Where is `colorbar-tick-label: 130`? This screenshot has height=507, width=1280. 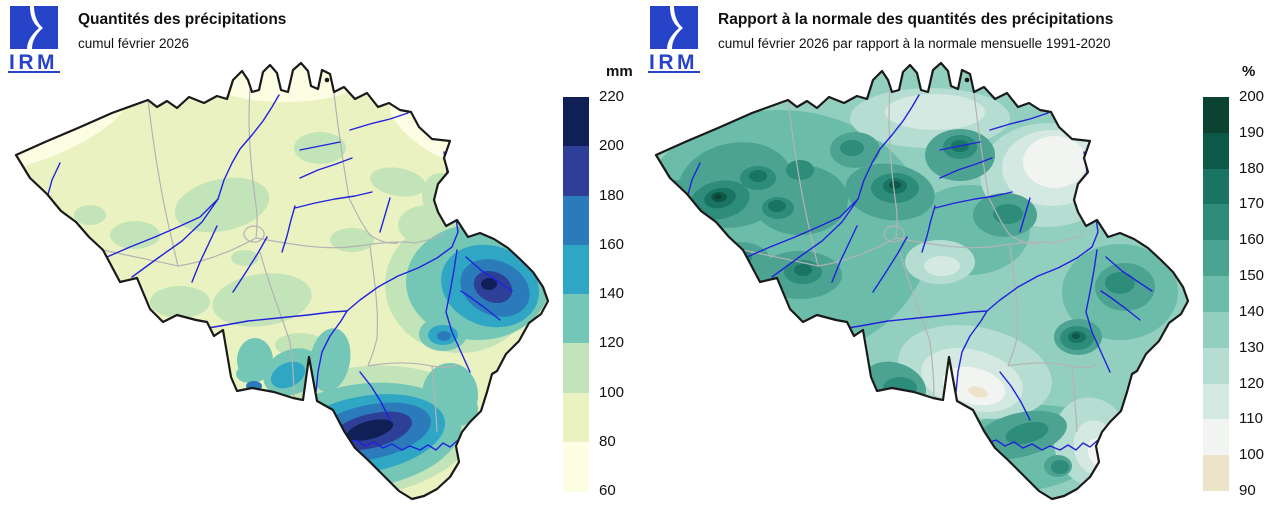
colorbar-tick-label: 130 is located at coordinates (1252, 347).